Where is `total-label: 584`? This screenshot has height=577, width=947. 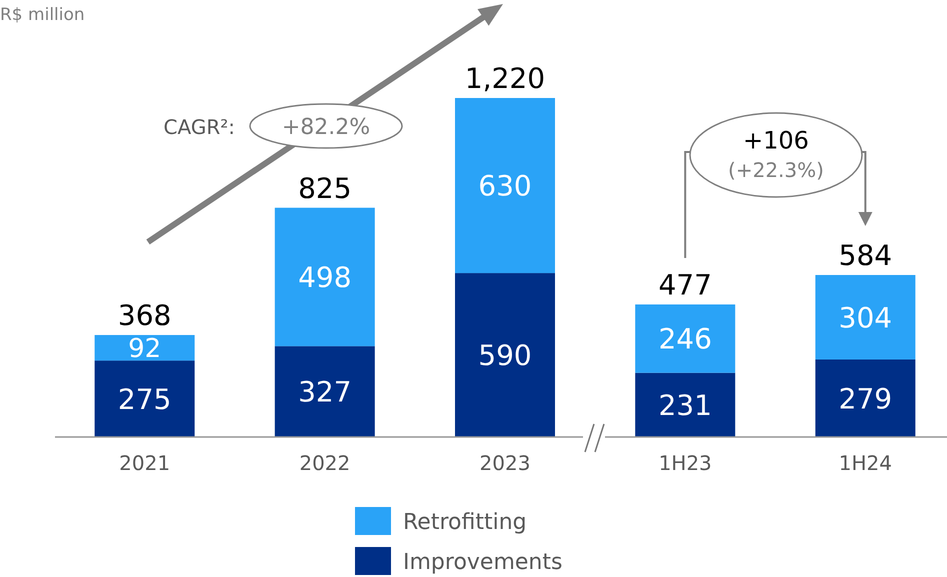 total-label: 584 is located at coordinates (865, 255).